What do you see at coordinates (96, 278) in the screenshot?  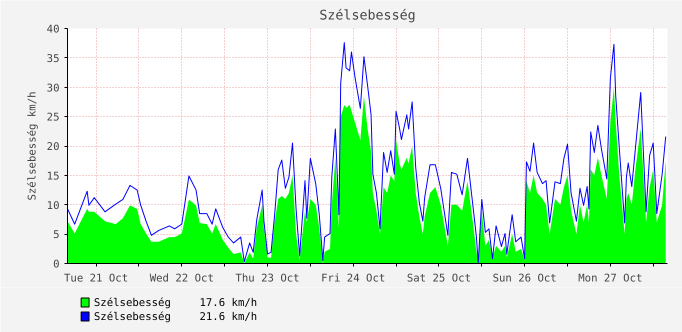 I see `x-tick-label: Tue 21 Oct` at bounding box center [96, 278].